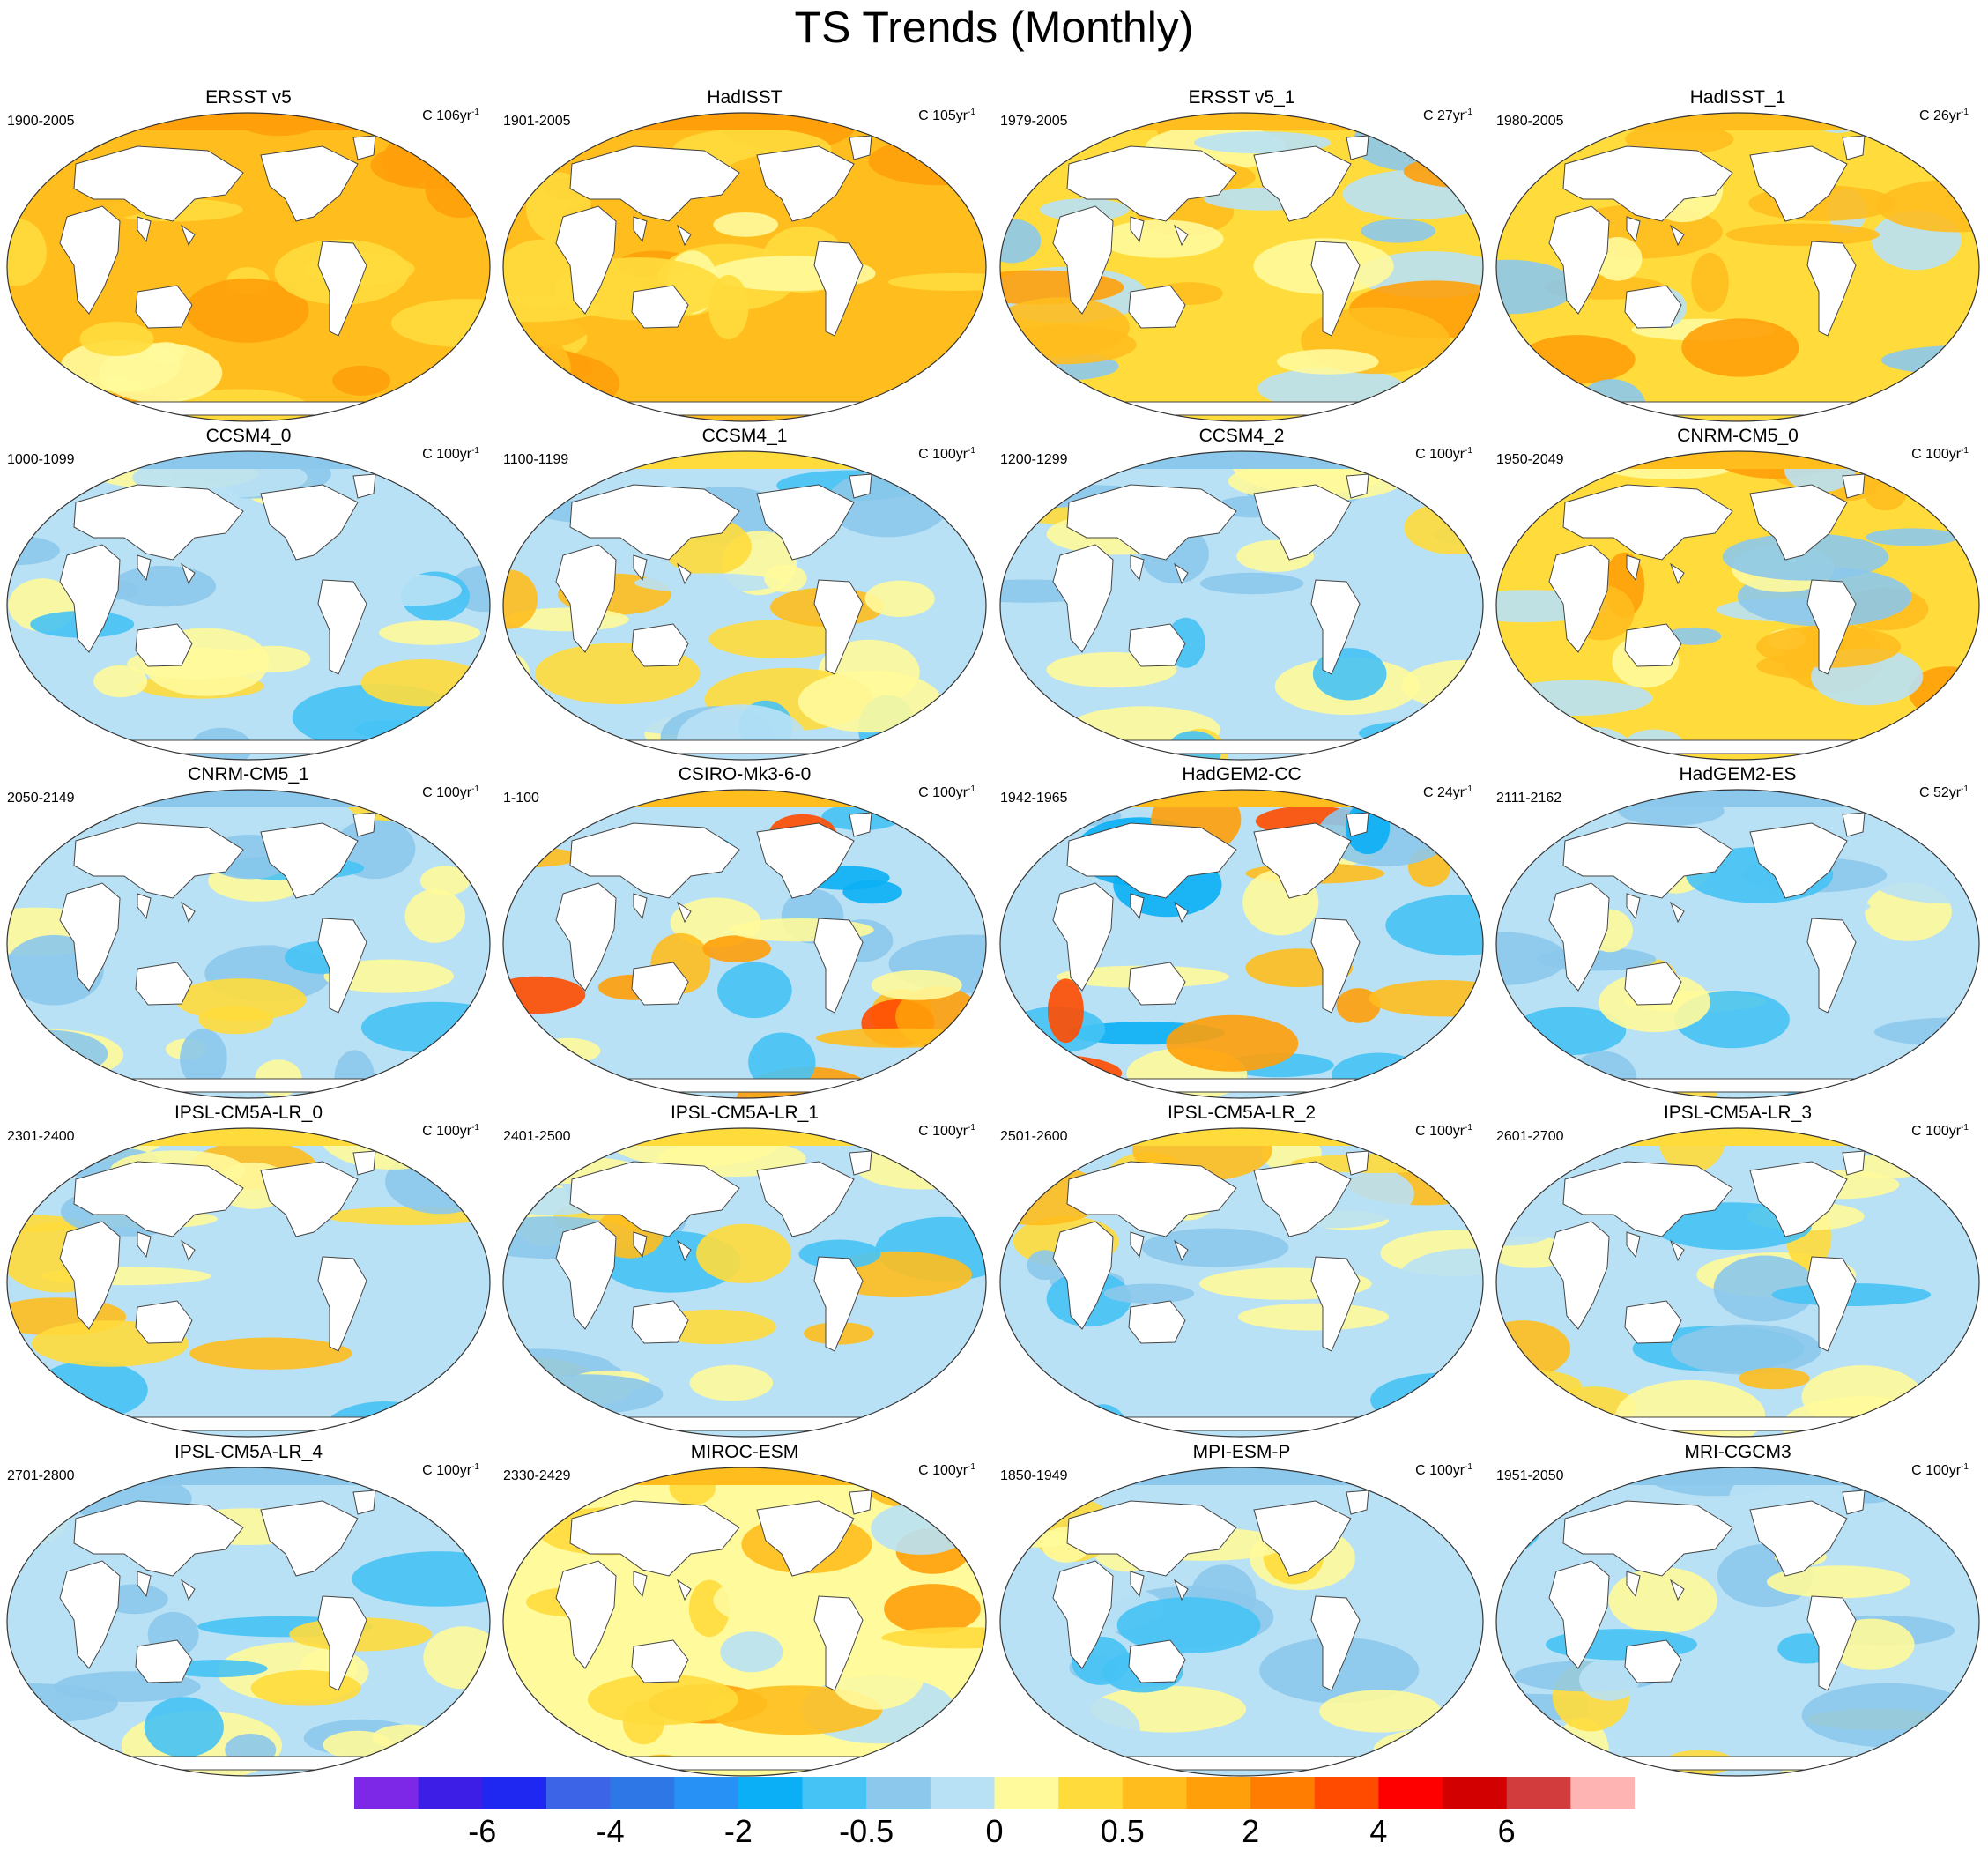 Image resolution: width=1988 pixels, height=1850 pixels. Describe the element at coordinates (1034, 121) in the screenshot. I see `panel-period: 1979-2005` at that location.